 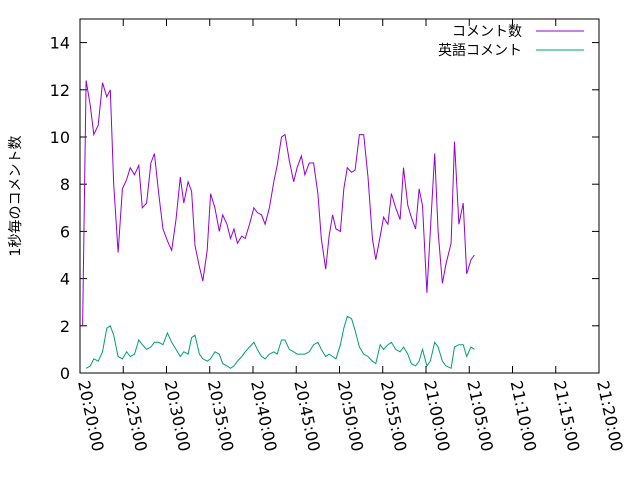 What do you see at coordinates (65, 279) in the screenshot?
I see `y-tick-label-2: 4` at bounding box center [65, 279].